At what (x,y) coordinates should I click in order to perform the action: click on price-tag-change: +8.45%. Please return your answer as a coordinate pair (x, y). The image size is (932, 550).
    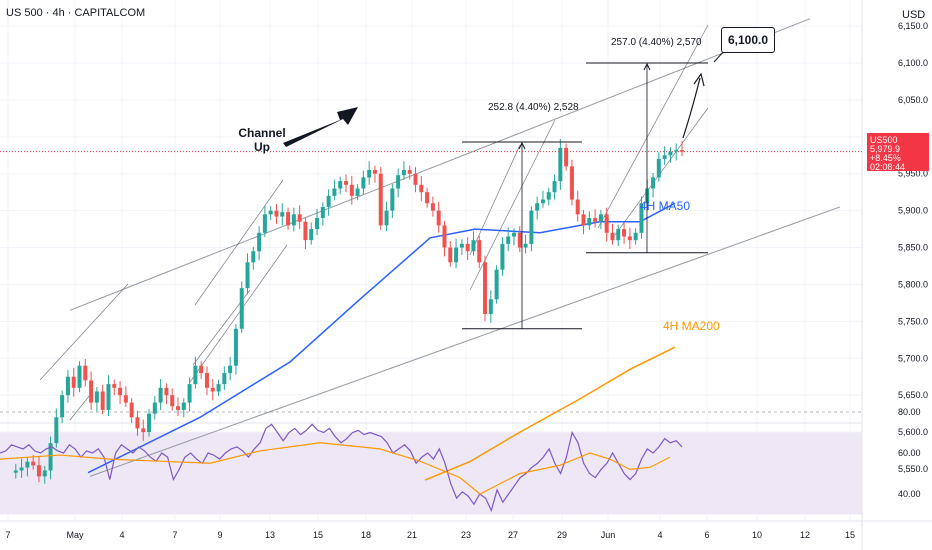
    Looking at the image, I should click on (885, 158).